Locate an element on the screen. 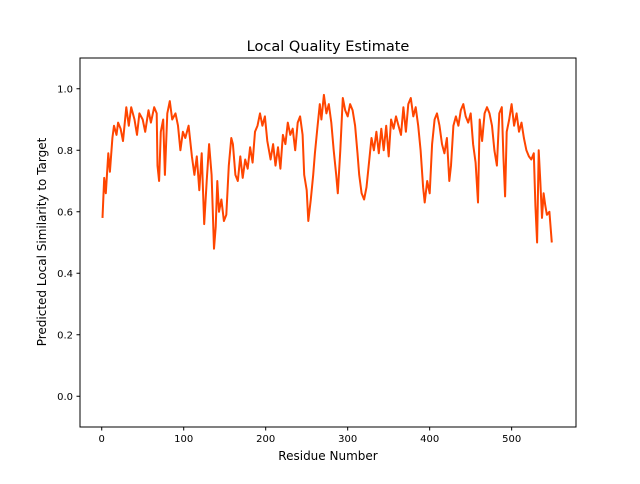 The image size is (640, 484). chart-title: Local Quality Estimate is located at coordinates (328, 47).